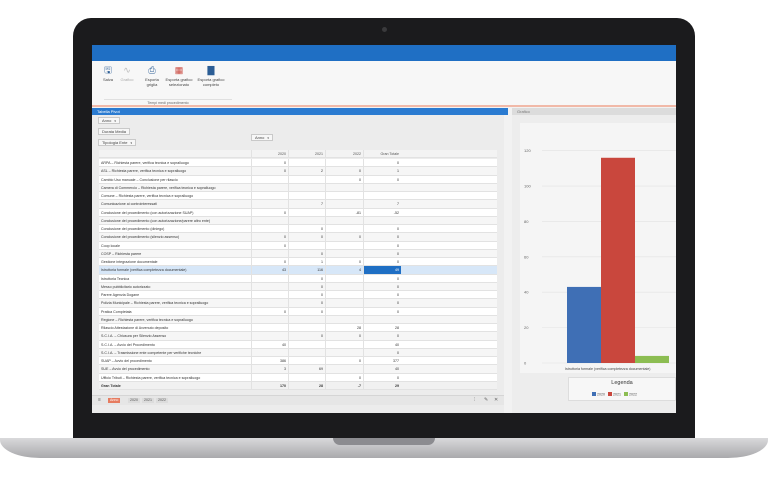 Image resolution: width=768 pixels, height=480 pixels. I want to click on table-cell: 49, so click(382, 270).